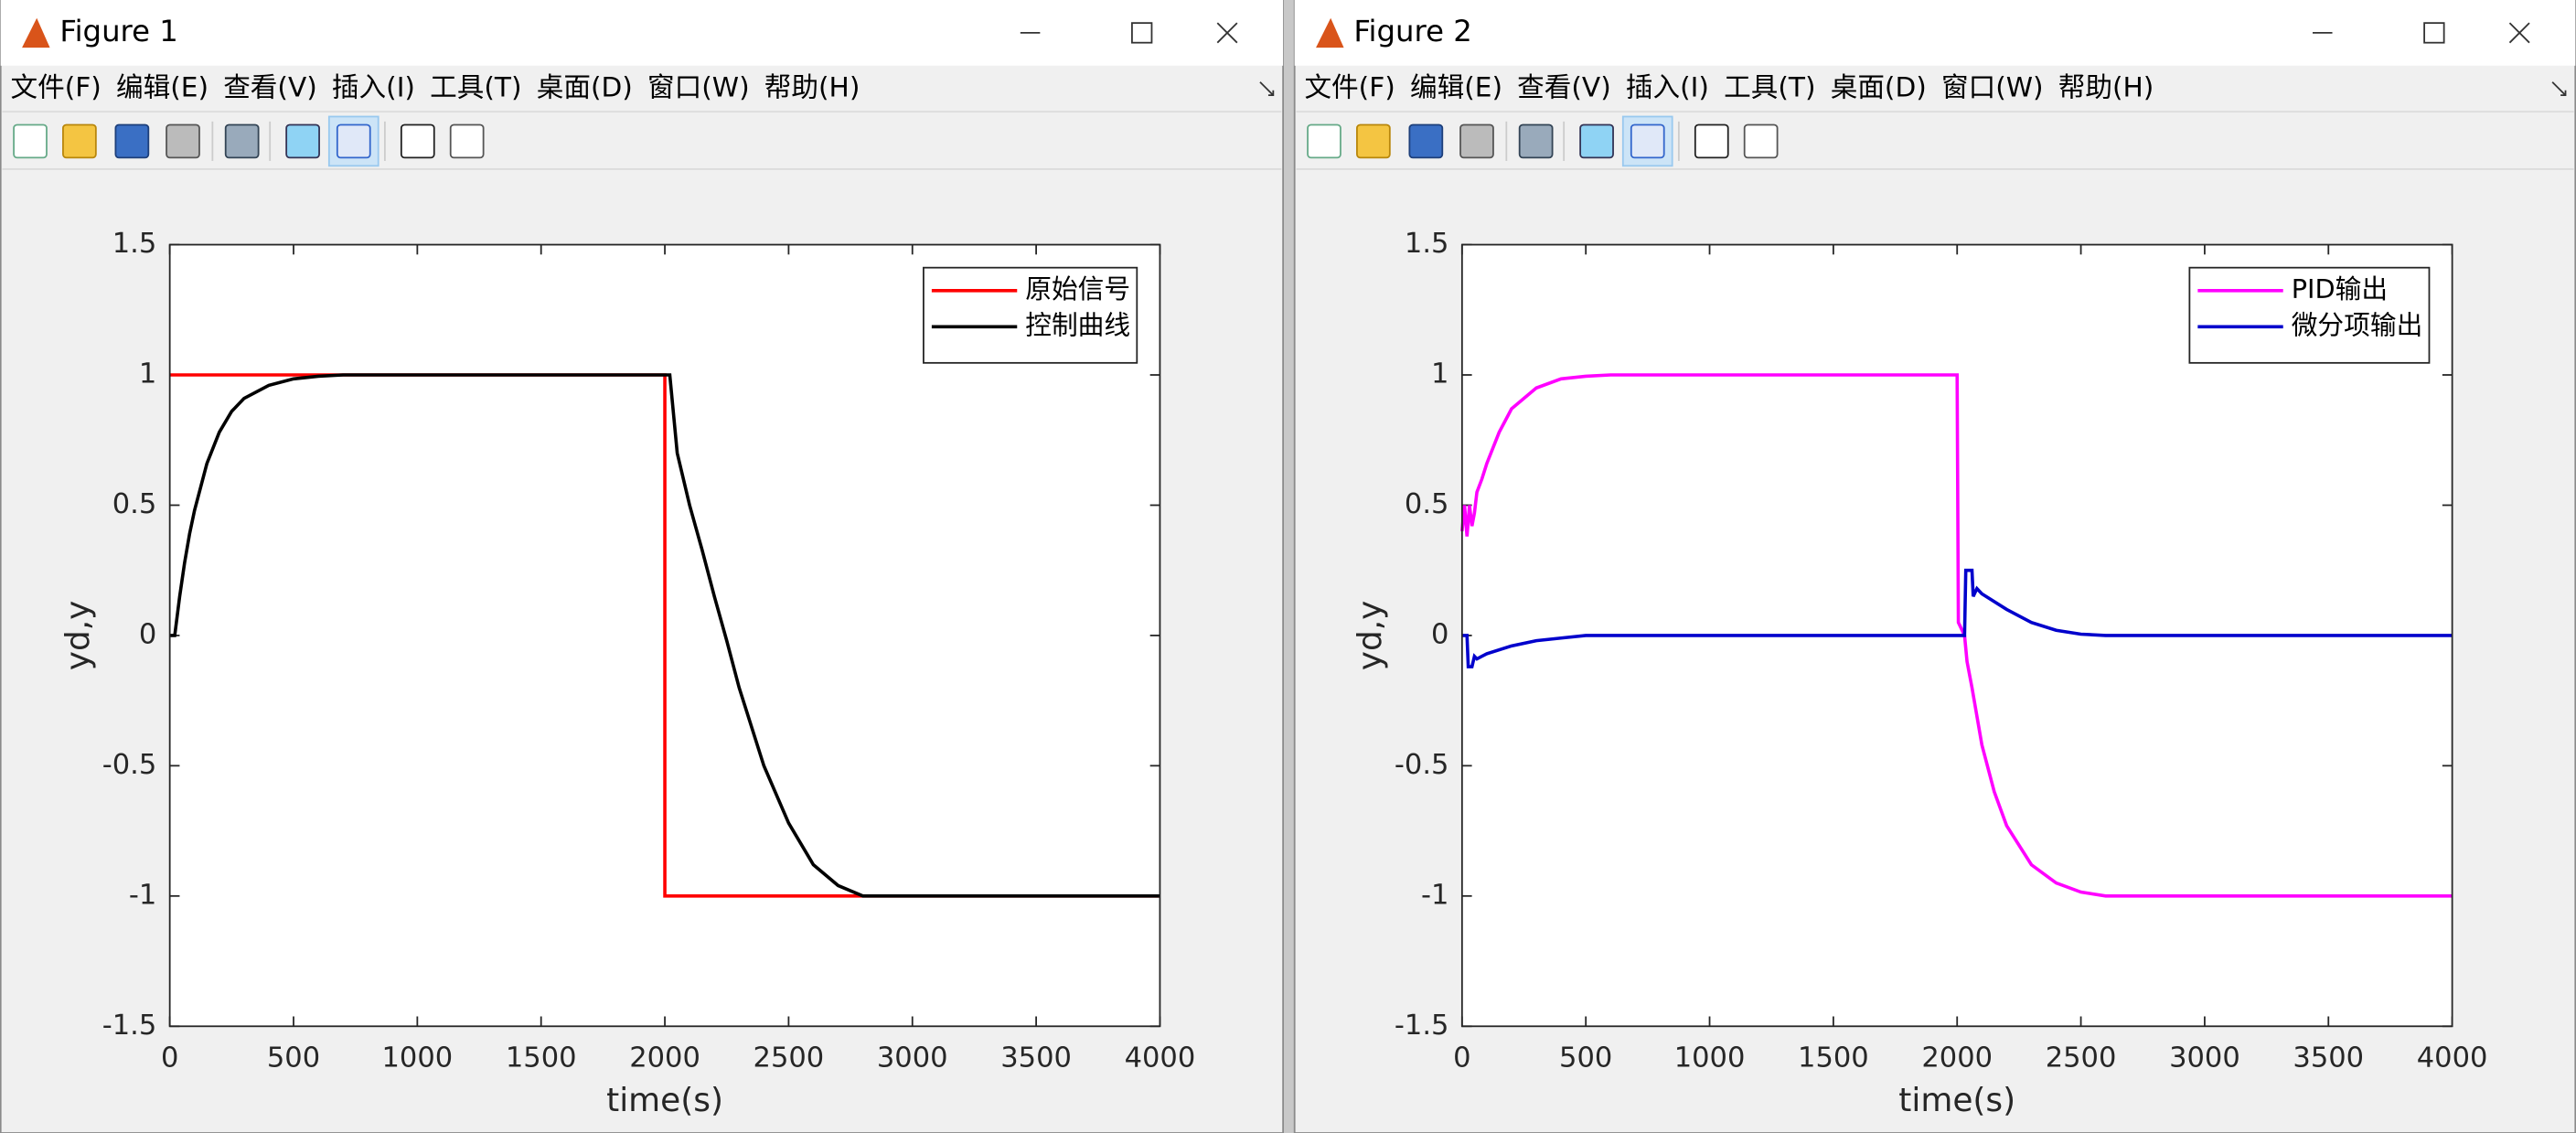 The width and height of the screenshot is (2576, 1133). What do you see at coordinates (2340, 289) in the screenshot?
I see `legend-label: PID输出` at bounding box center [2340, 289].